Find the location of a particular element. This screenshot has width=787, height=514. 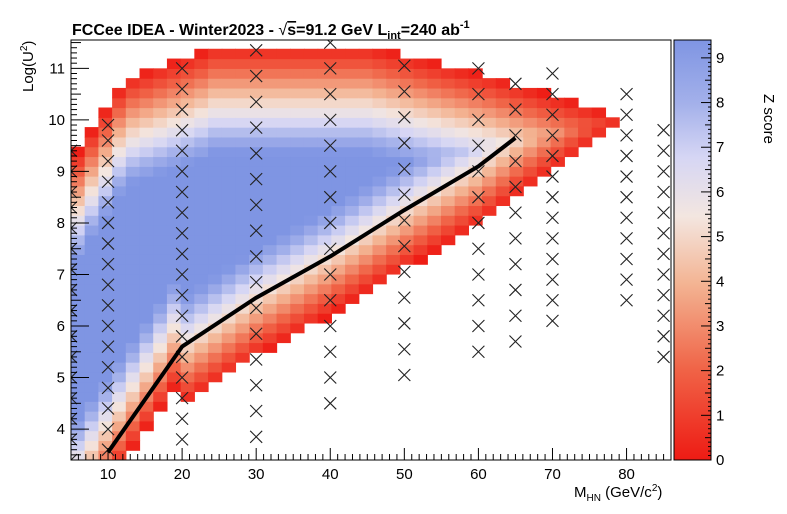

x-tick-label: 60 is located at coordinates (478, 474).